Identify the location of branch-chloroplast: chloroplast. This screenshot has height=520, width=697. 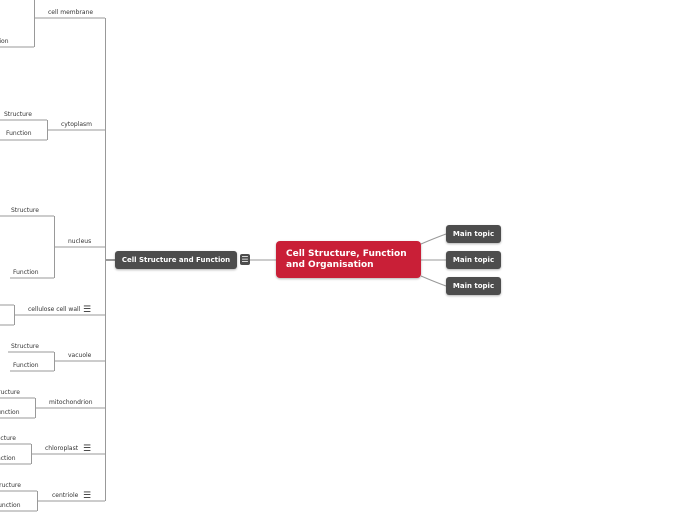
(62, 448).